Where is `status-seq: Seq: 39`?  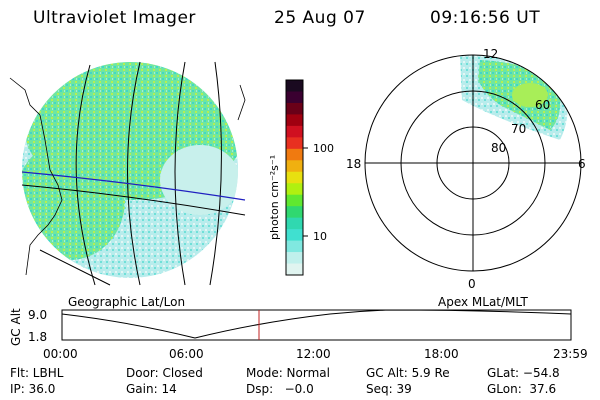
status-seq: Seq: 39 is located at coordinates (389, 389).